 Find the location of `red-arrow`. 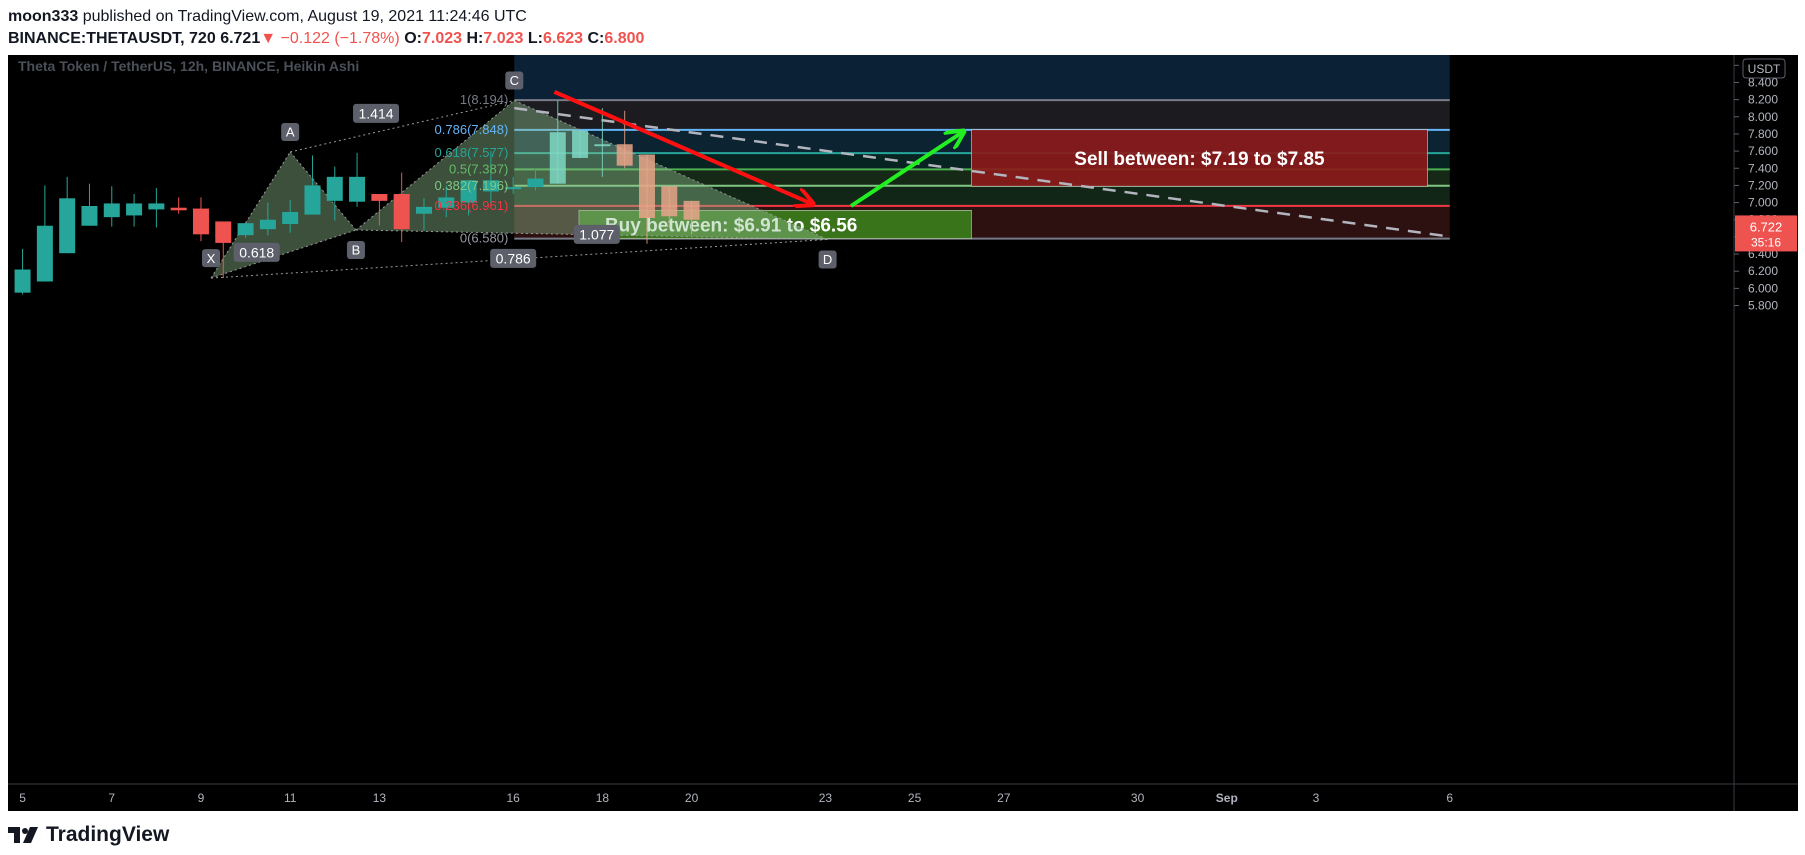

red-arrow is located at coordinates (683, 147).